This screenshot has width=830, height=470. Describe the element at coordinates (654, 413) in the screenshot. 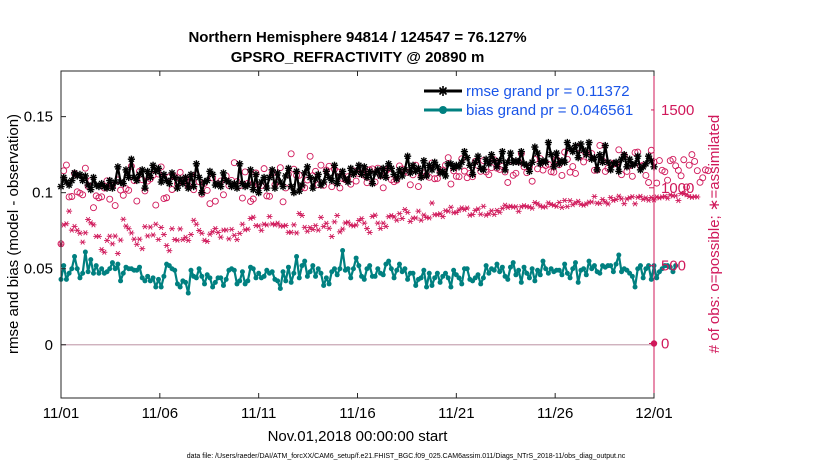

I see `x-tick-label: 12/01` at that location.